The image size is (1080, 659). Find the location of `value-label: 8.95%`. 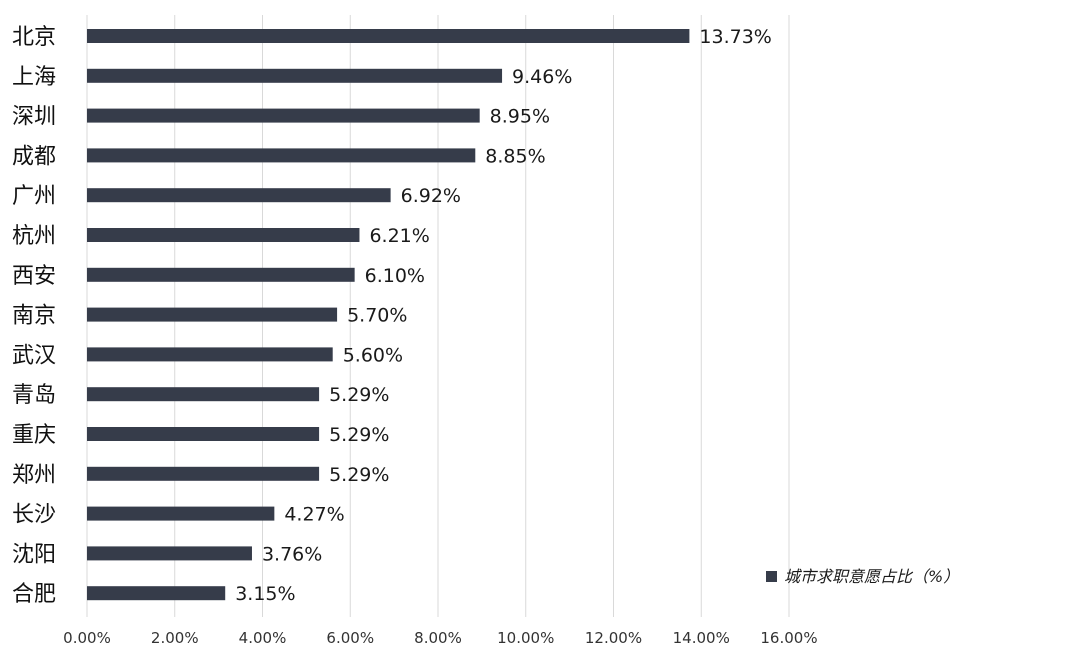

value-label: 8.95% is located at coordinates (520, 117).